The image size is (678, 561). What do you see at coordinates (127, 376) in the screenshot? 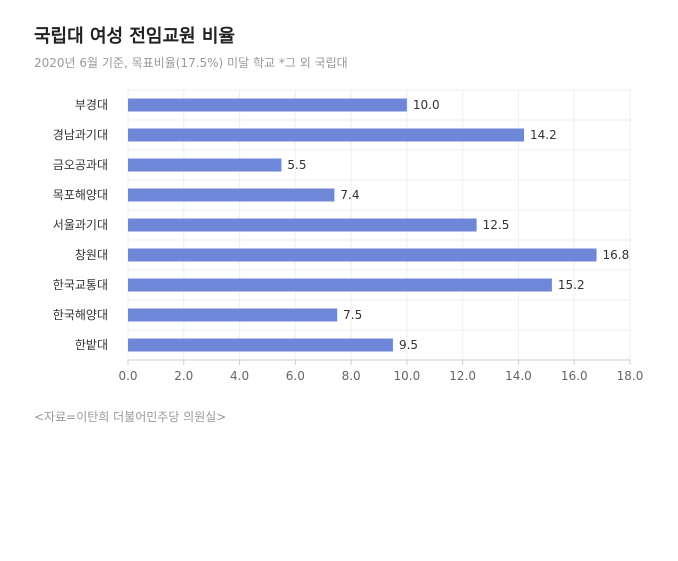
I see `x-tick-label: 0.0` at bounding box center [127, 376].